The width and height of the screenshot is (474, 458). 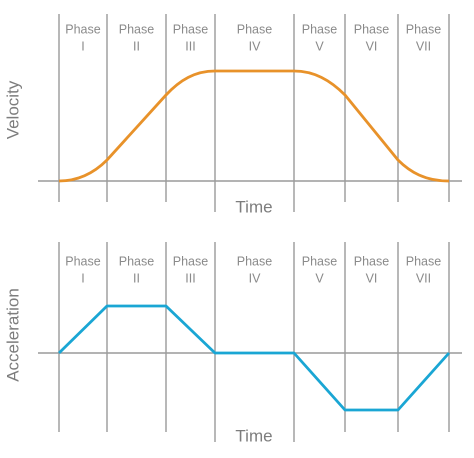 I want to click on y-axis-title: Velocity, so click(x=12, y=109).